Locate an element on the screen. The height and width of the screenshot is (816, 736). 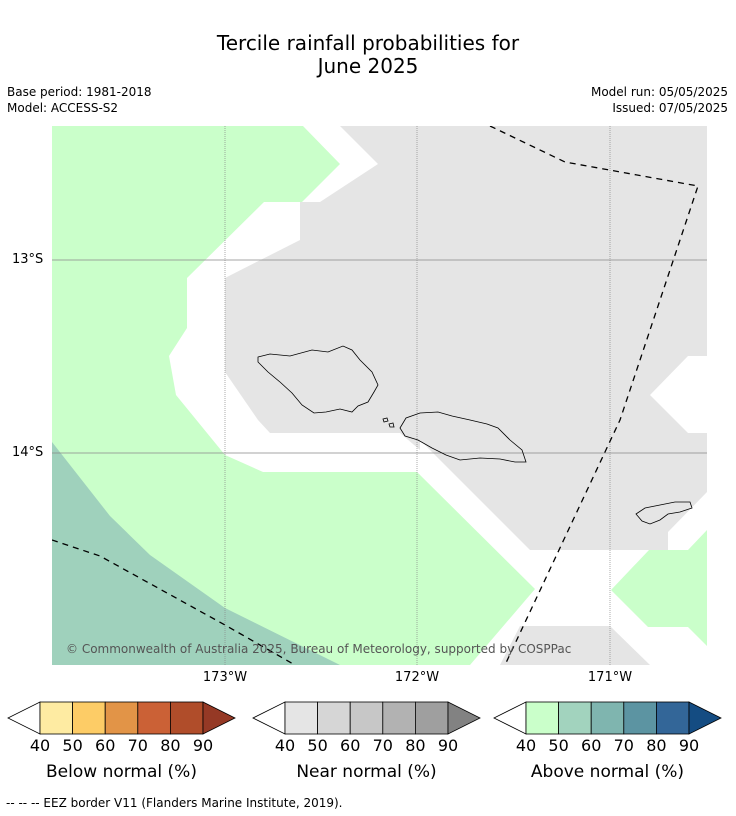
colorbar-1-extend-low is located at coordinates (269, 718).